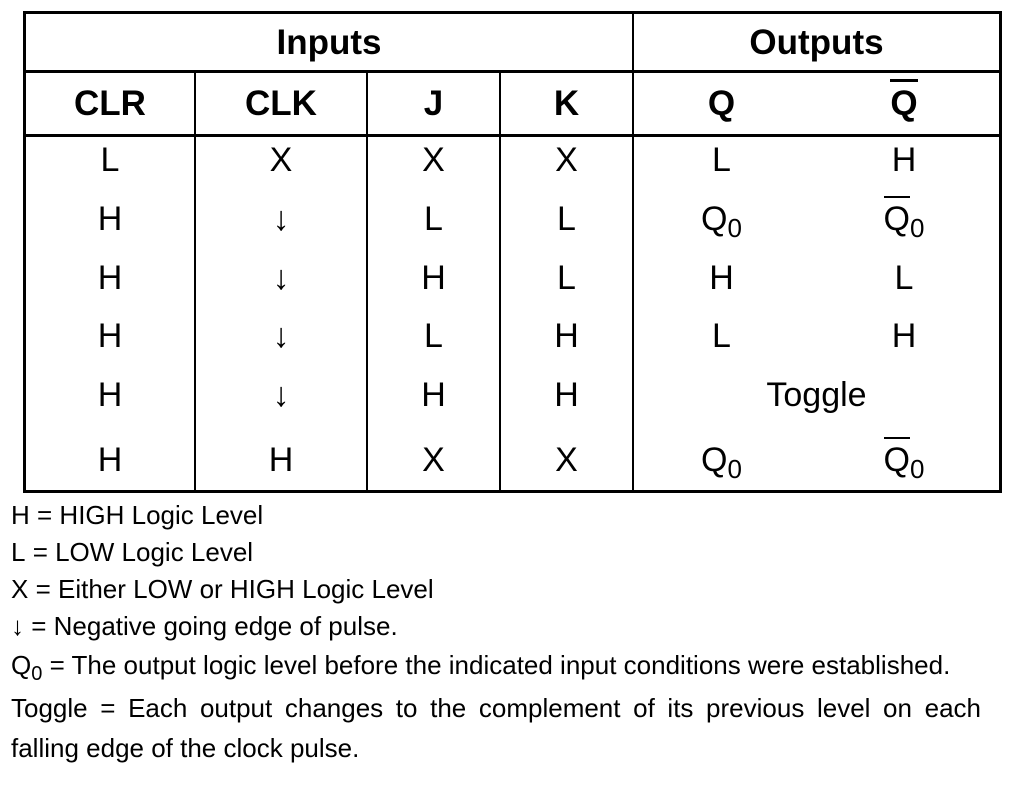 The height and width of the screenshot is (803, 1011). Describe the element at coordinates (904, 160) in the screenshot. I see `row-1-q-bar: H` at that location.